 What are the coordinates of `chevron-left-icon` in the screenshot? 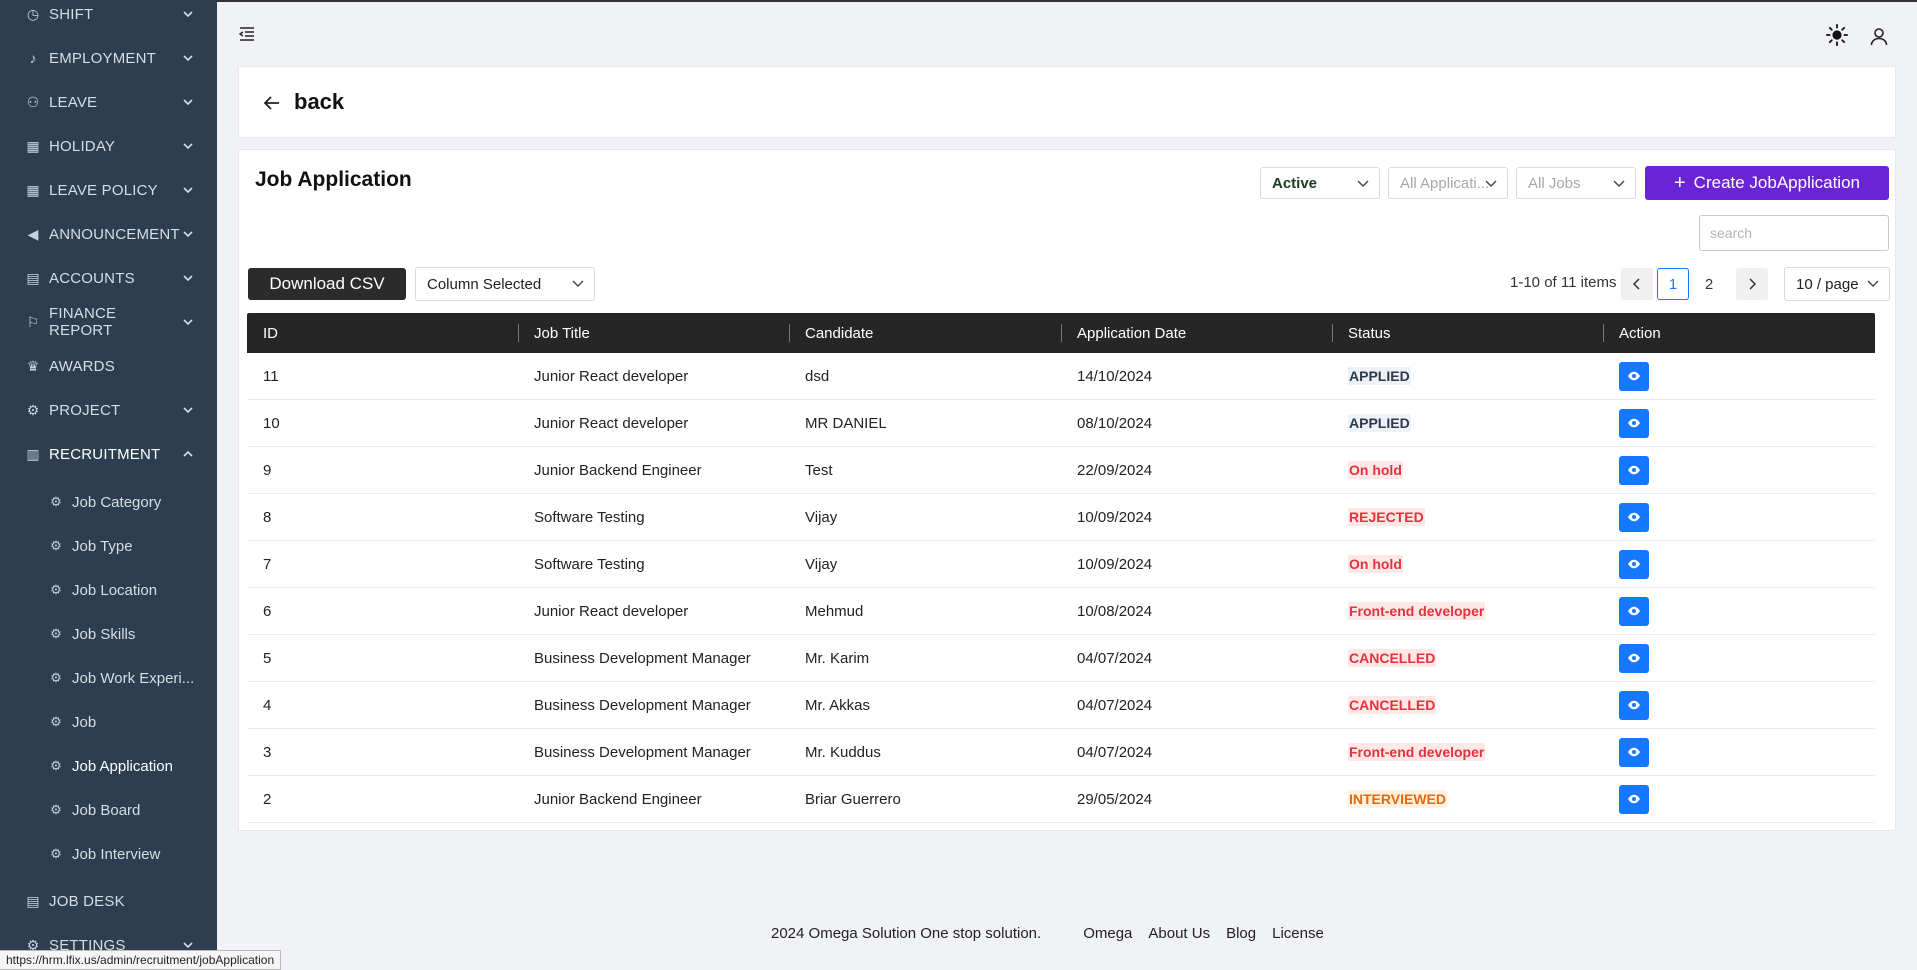 It's located at (1636, 284).